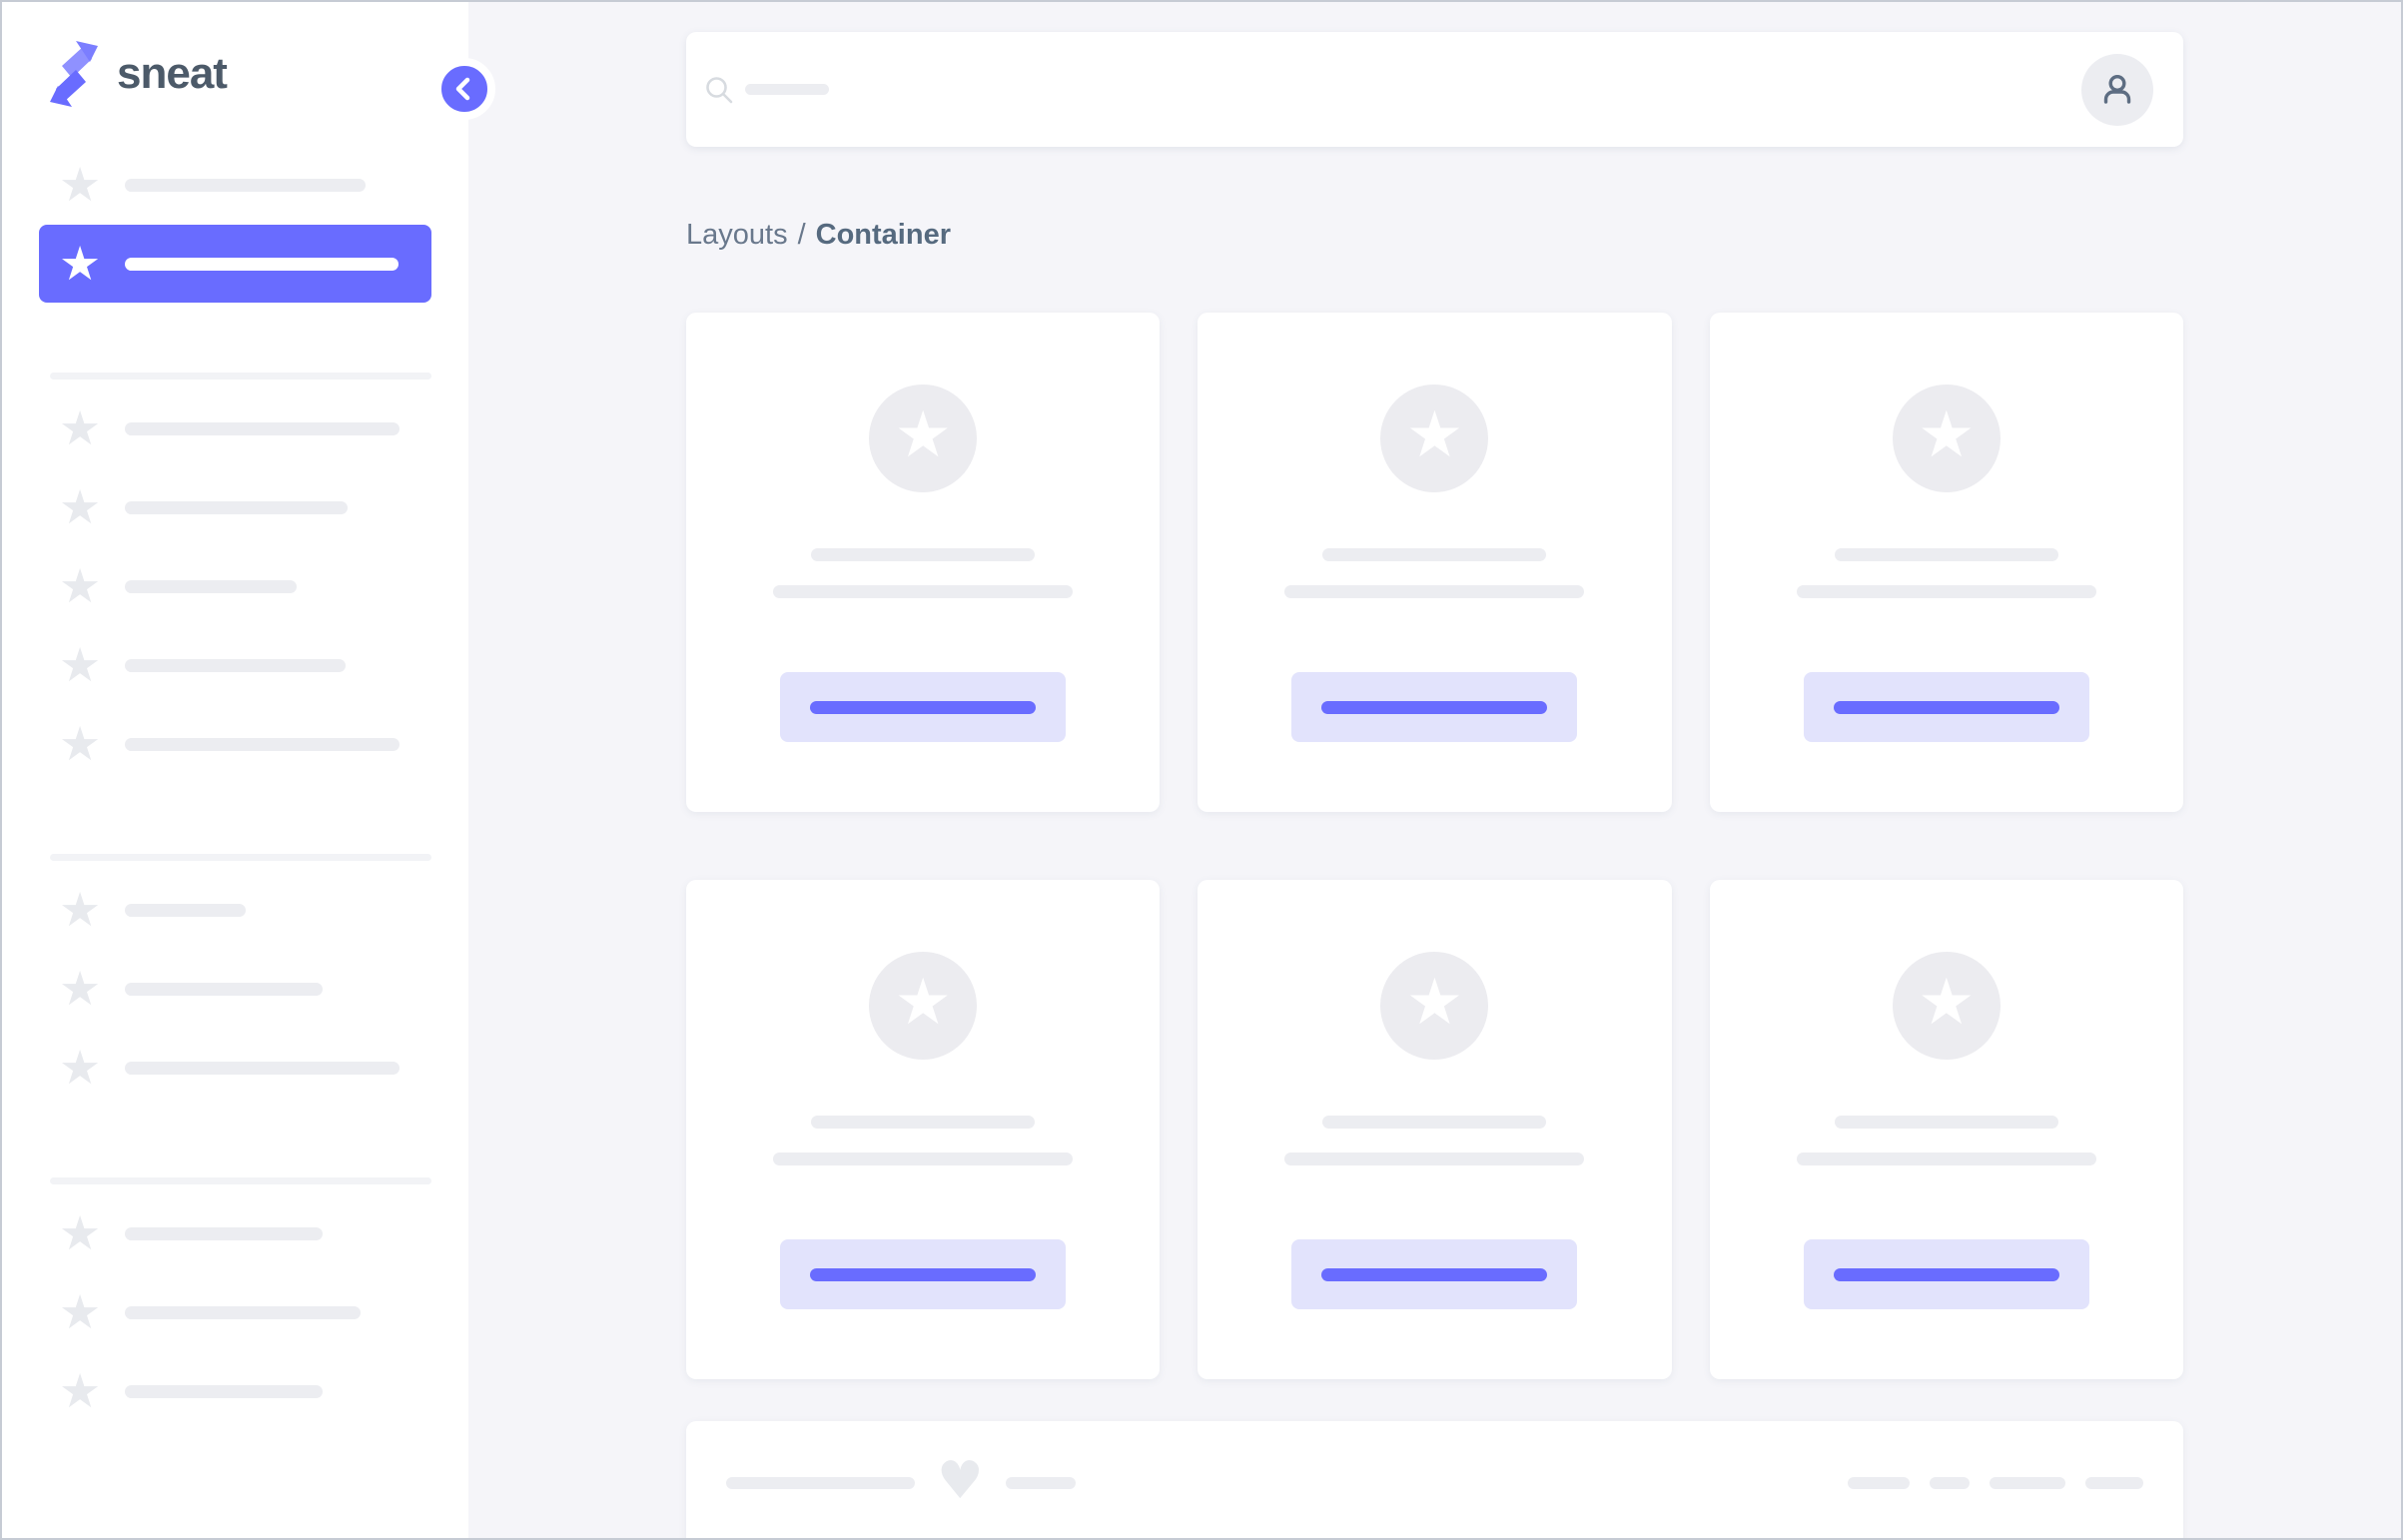 Image resolution: width=2403 pixels, height=1540 pixels. I want to click on chevron-left-icon, so click(462, 89).